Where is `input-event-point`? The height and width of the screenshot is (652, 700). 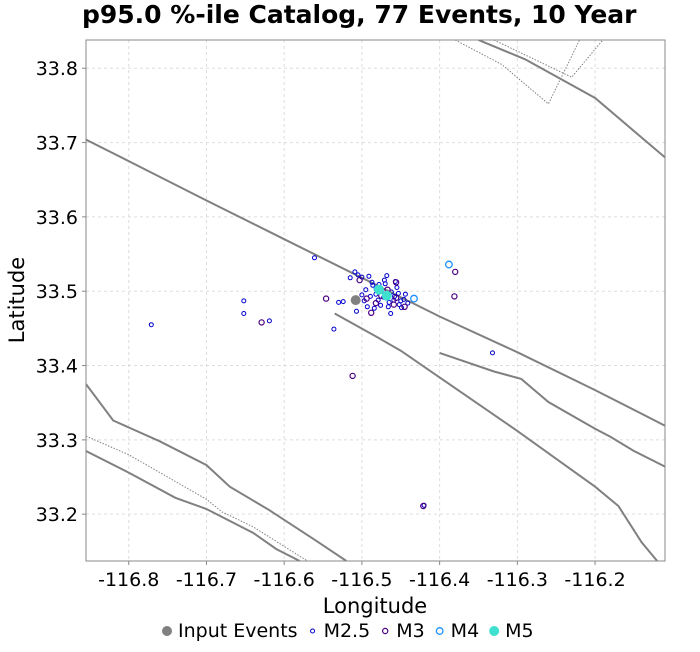 input-event-point is located at coordinates (355, 300).